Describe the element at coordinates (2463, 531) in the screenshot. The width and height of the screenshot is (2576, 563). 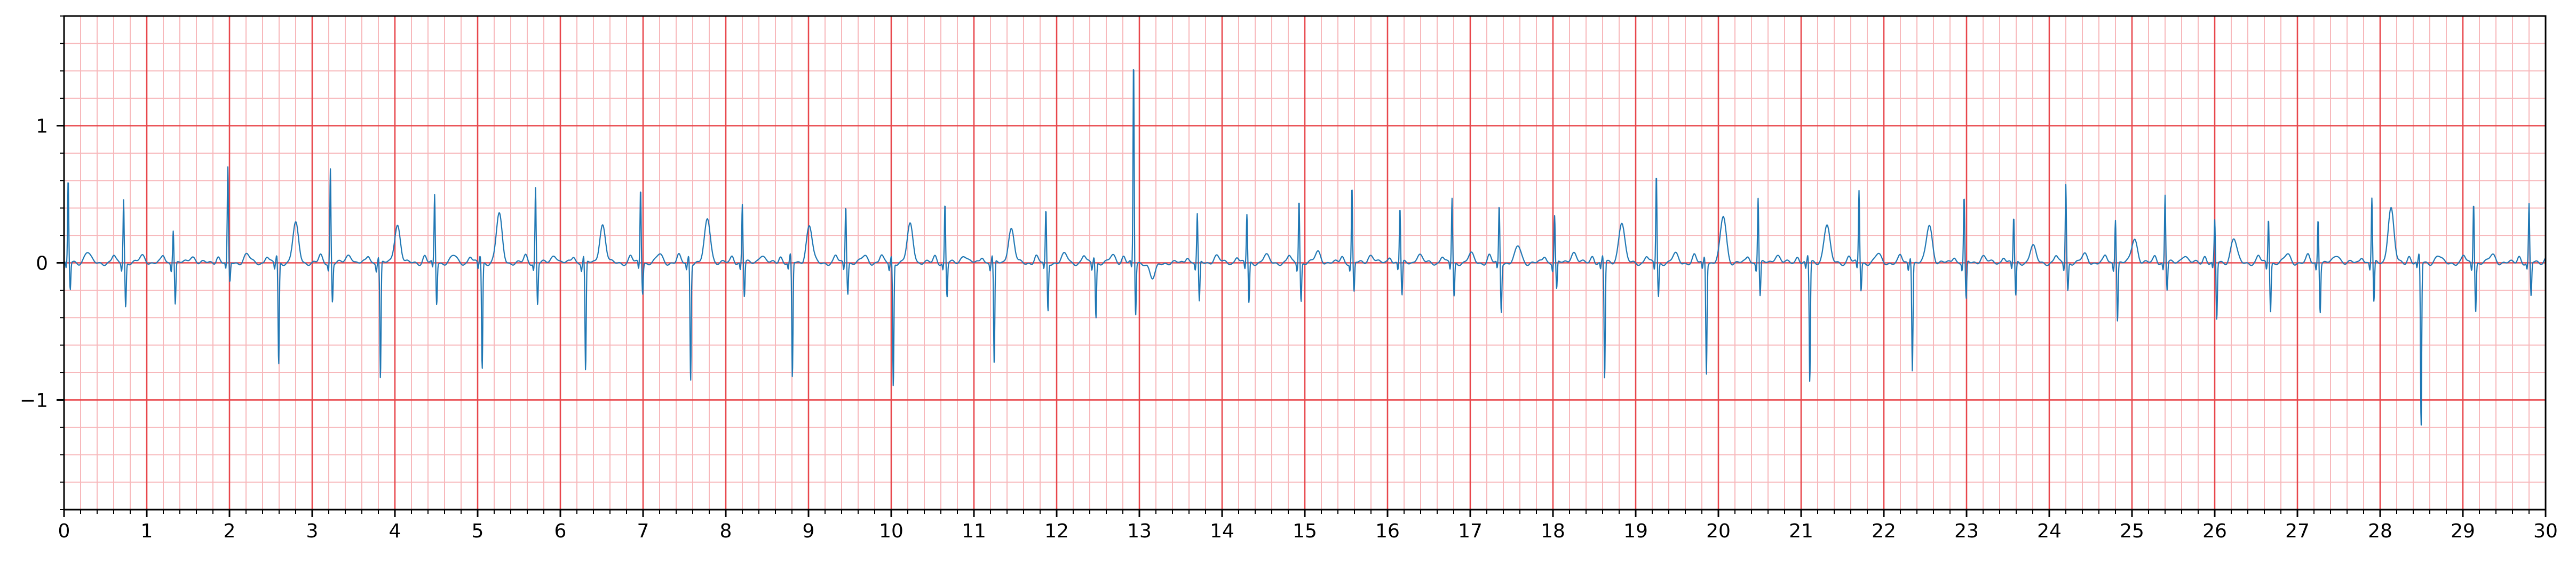
I see `x-tick-label: 29` at that location.